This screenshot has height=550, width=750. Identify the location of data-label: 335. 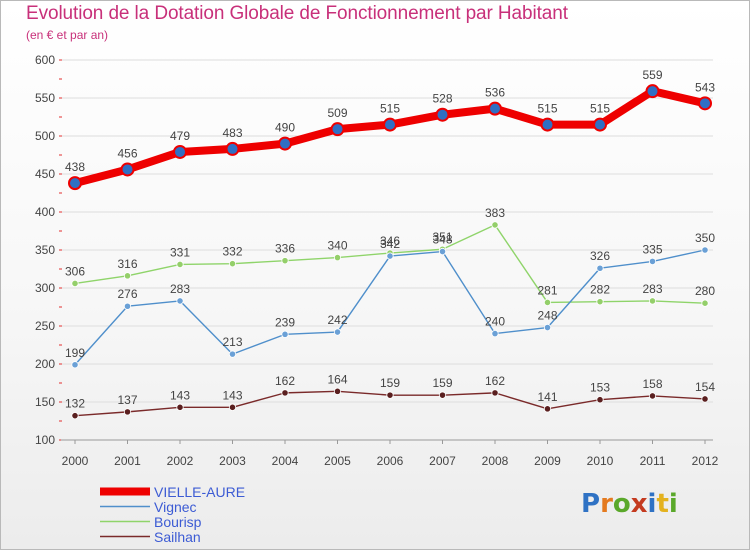
(652, 249).